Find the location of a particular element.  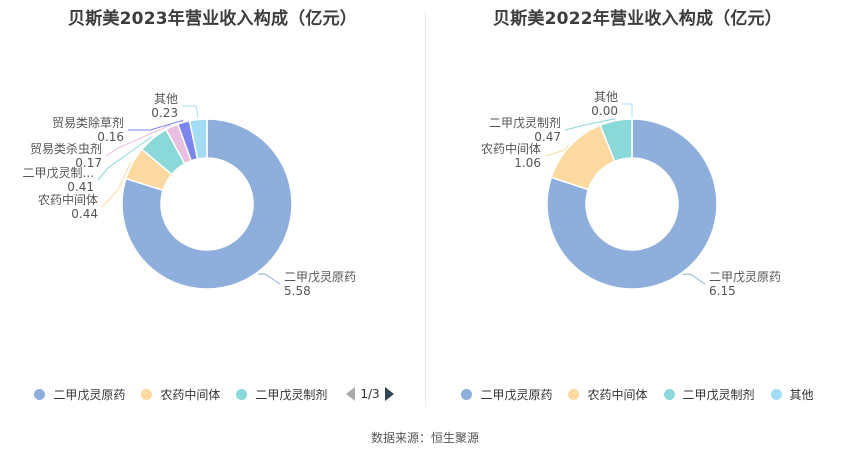

legend-next-arrow-icon is located at coordinates (389, 394).